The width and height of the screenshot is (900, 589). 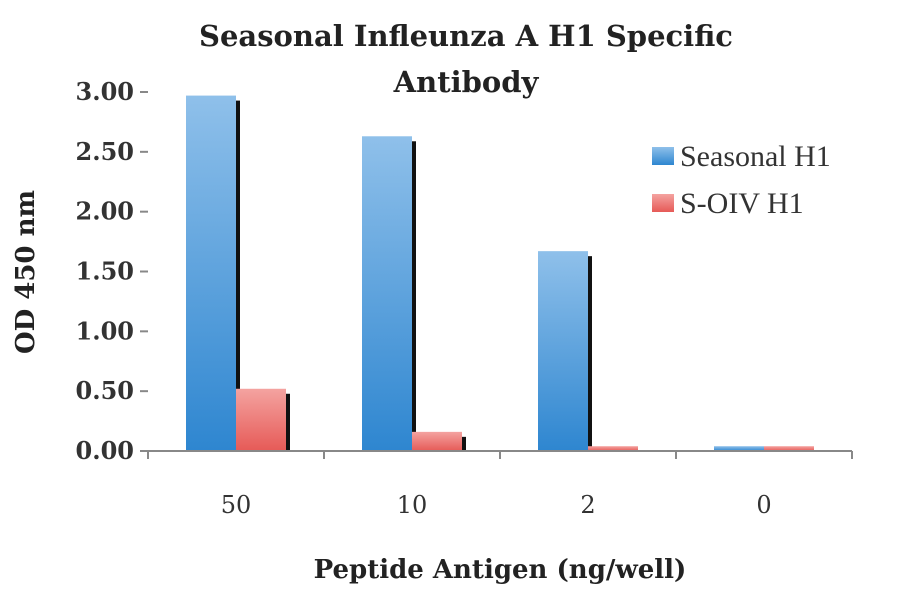 I want to click on x-tick-labels: 50 10 2 0, so click(x=500, y=485).